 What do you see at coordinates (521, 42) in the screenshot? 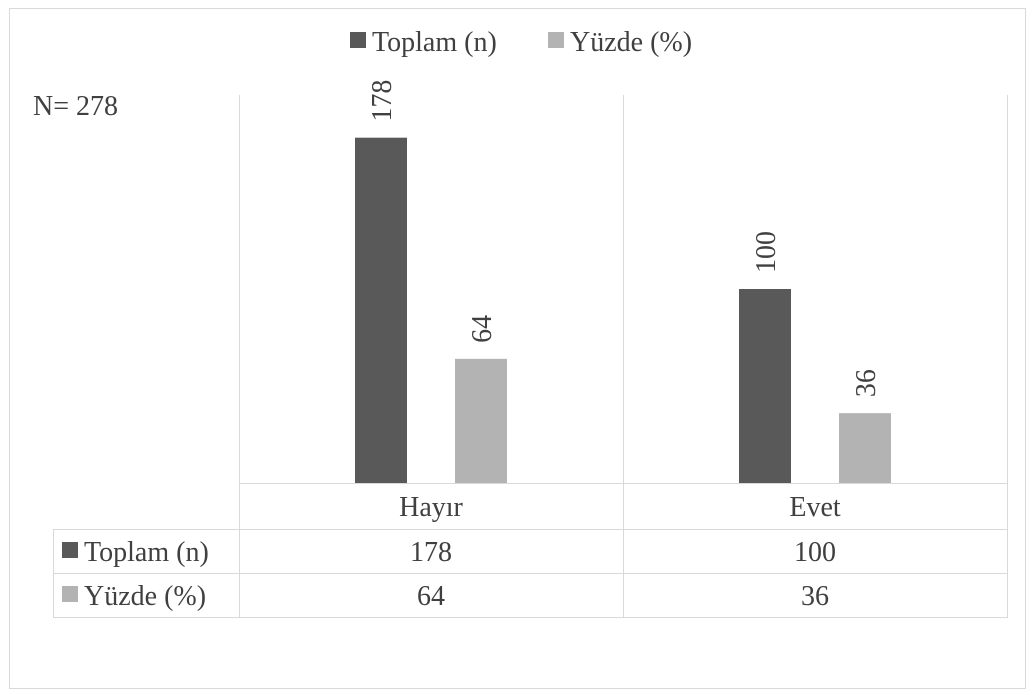
I see `legend: Toplam (n) Yüzde (%)` at bounding box center [521, 42].